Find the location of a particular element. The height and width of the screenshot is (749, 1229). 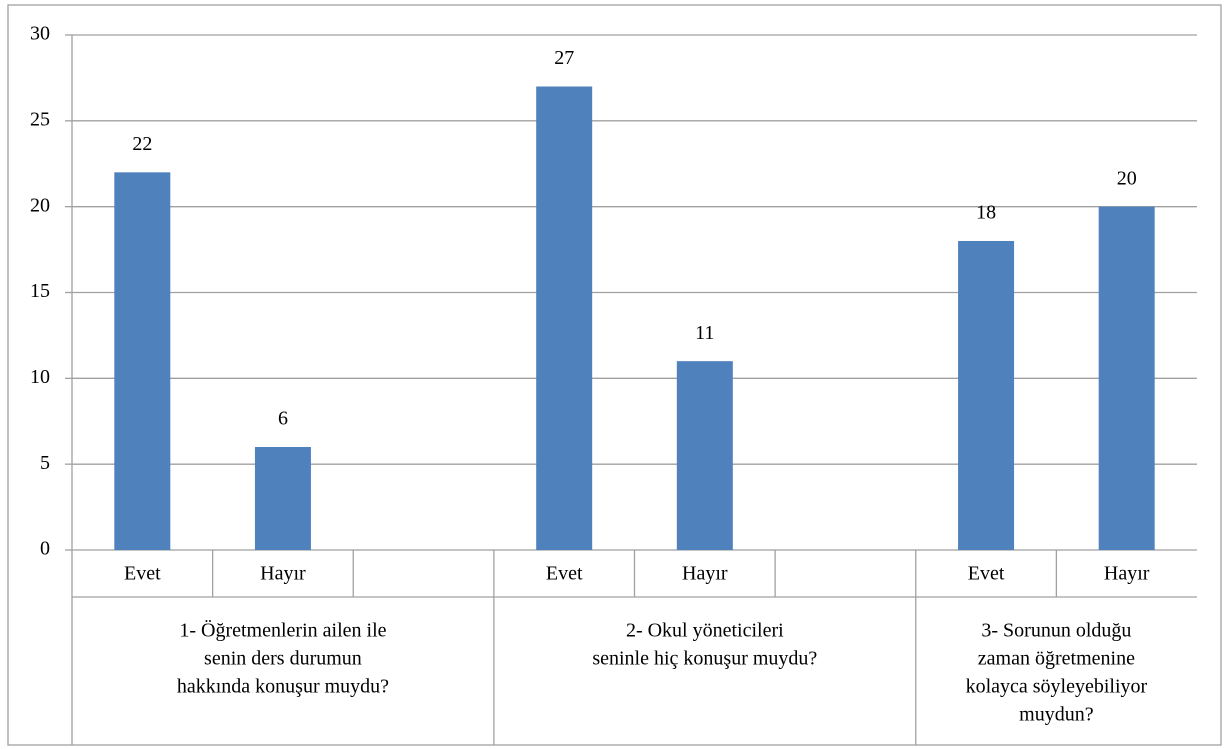

group-label: kolayca söyleyebiliyor is located at coordinates (1057, 687).